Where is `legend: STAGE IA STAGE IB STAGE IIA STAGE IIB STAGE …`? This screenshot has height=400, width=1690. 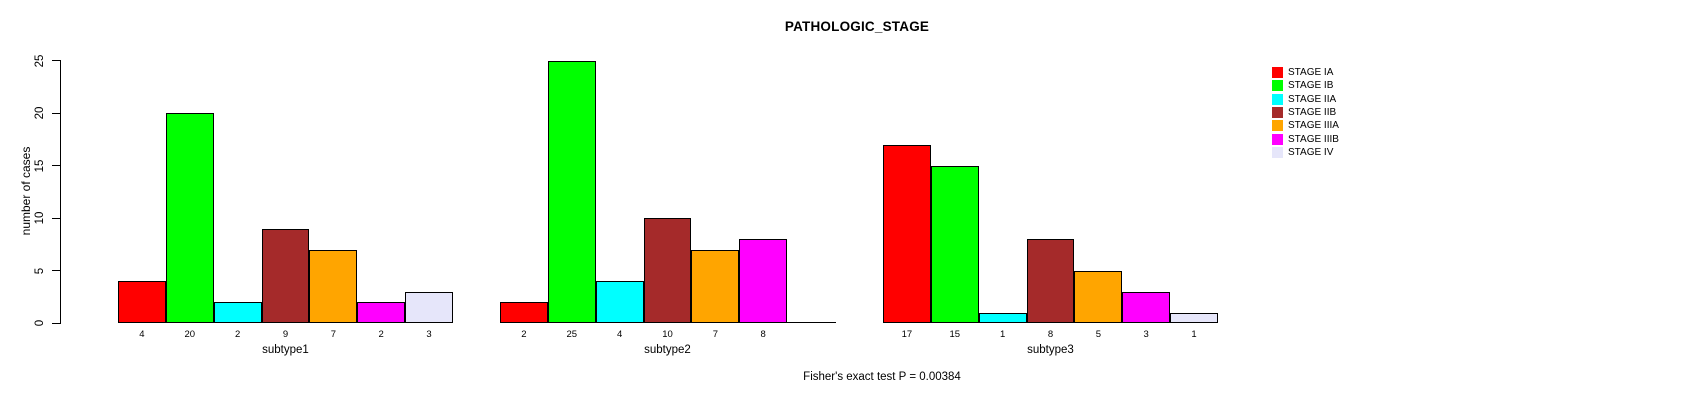 legend: STAGE IA STAGE IB STAGE IIA STAGE IIB STAGE … is located at coordinates (1305, 112).